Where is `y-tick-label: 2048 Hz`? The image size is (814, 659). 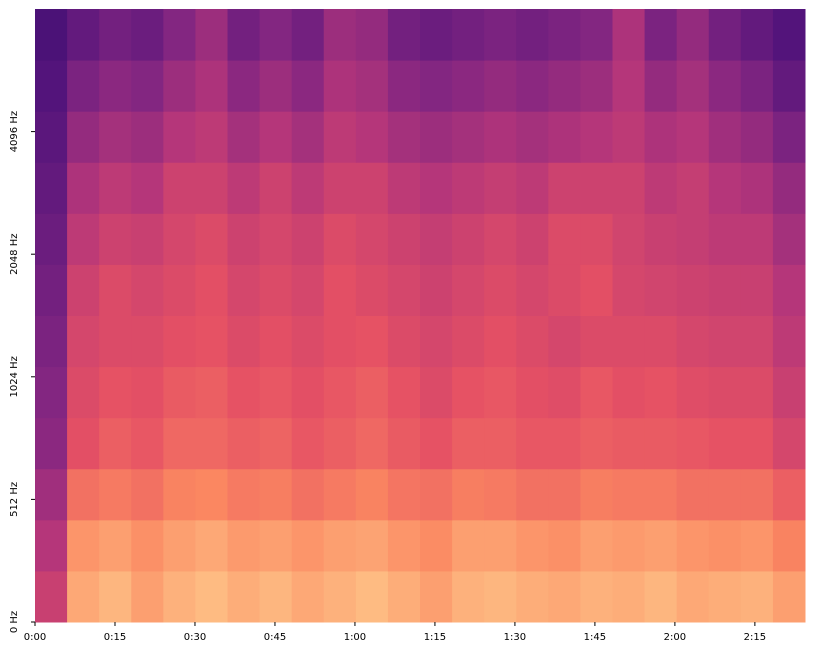
y-tick-label: 2048 Hz is located at coordinates (14, 253).